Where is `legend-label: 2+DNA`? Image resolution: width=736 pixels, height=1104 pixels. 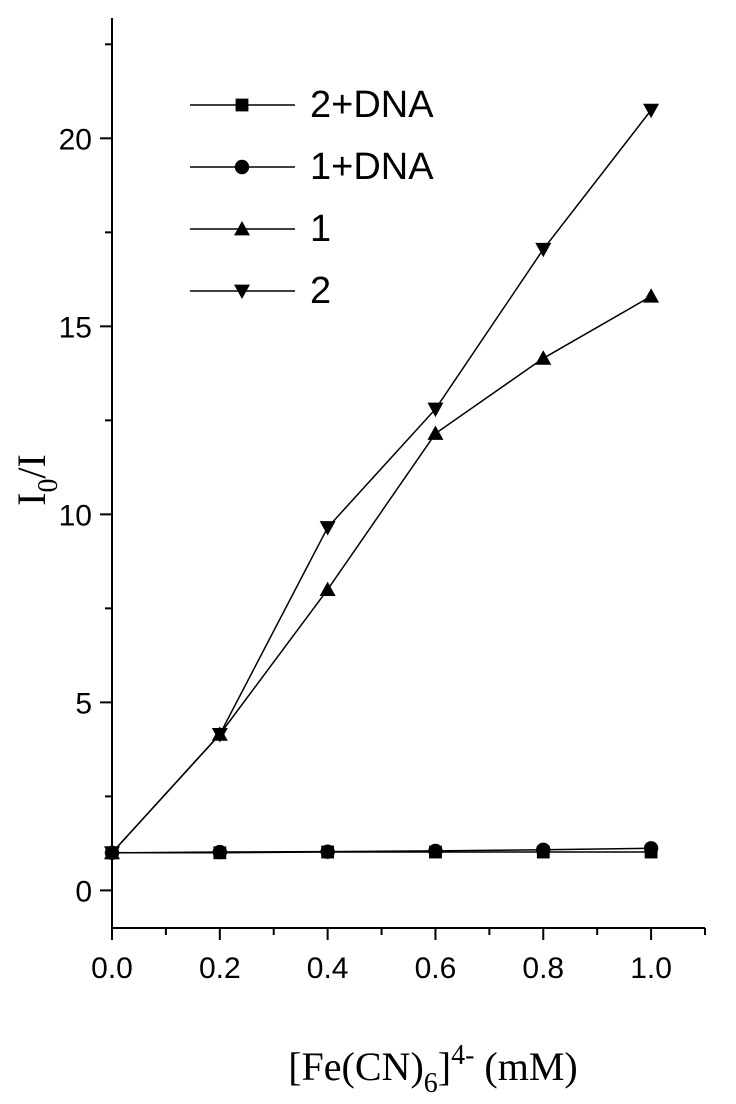
legend-label: 2+DNA is located at coordinates (372, 105).